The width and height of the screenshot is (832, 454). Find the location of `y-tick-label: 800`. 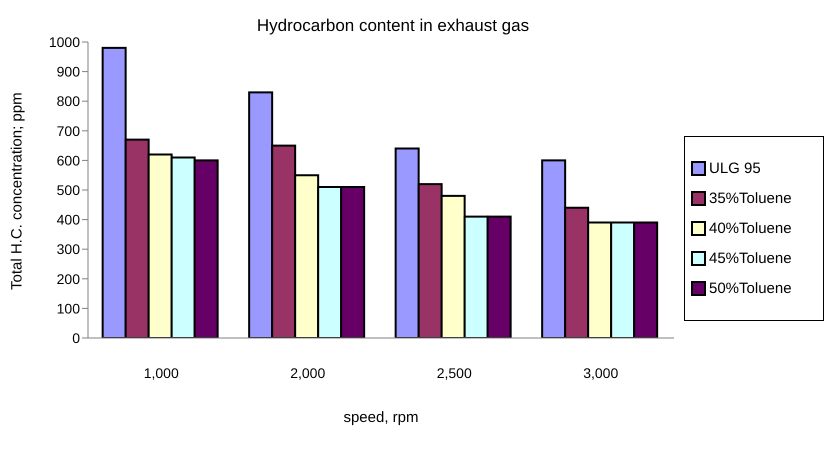

y-tick-label: 800 is located at coordinates (68, 101).